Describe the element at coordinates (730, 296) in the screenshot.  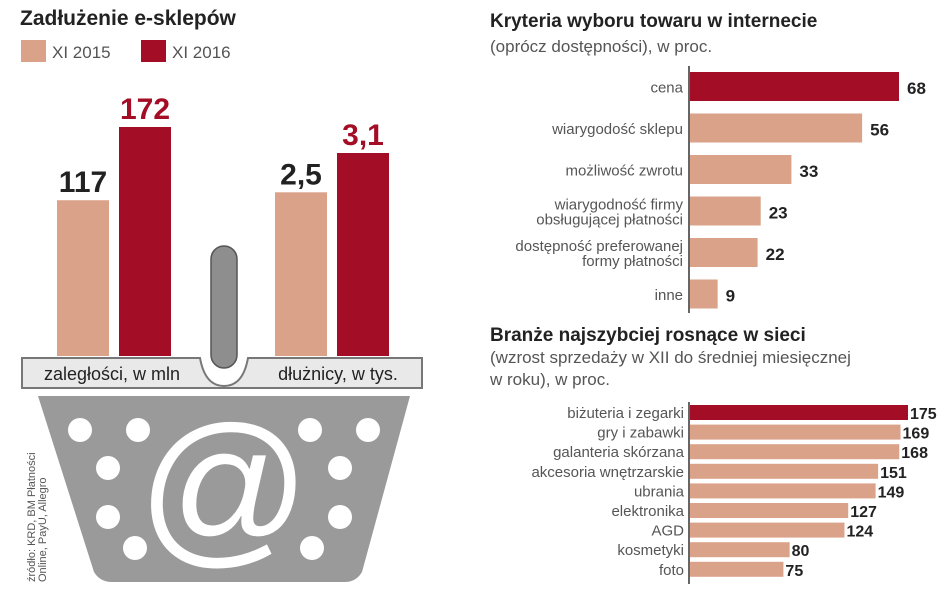
I see `data-label: 9` at that location.